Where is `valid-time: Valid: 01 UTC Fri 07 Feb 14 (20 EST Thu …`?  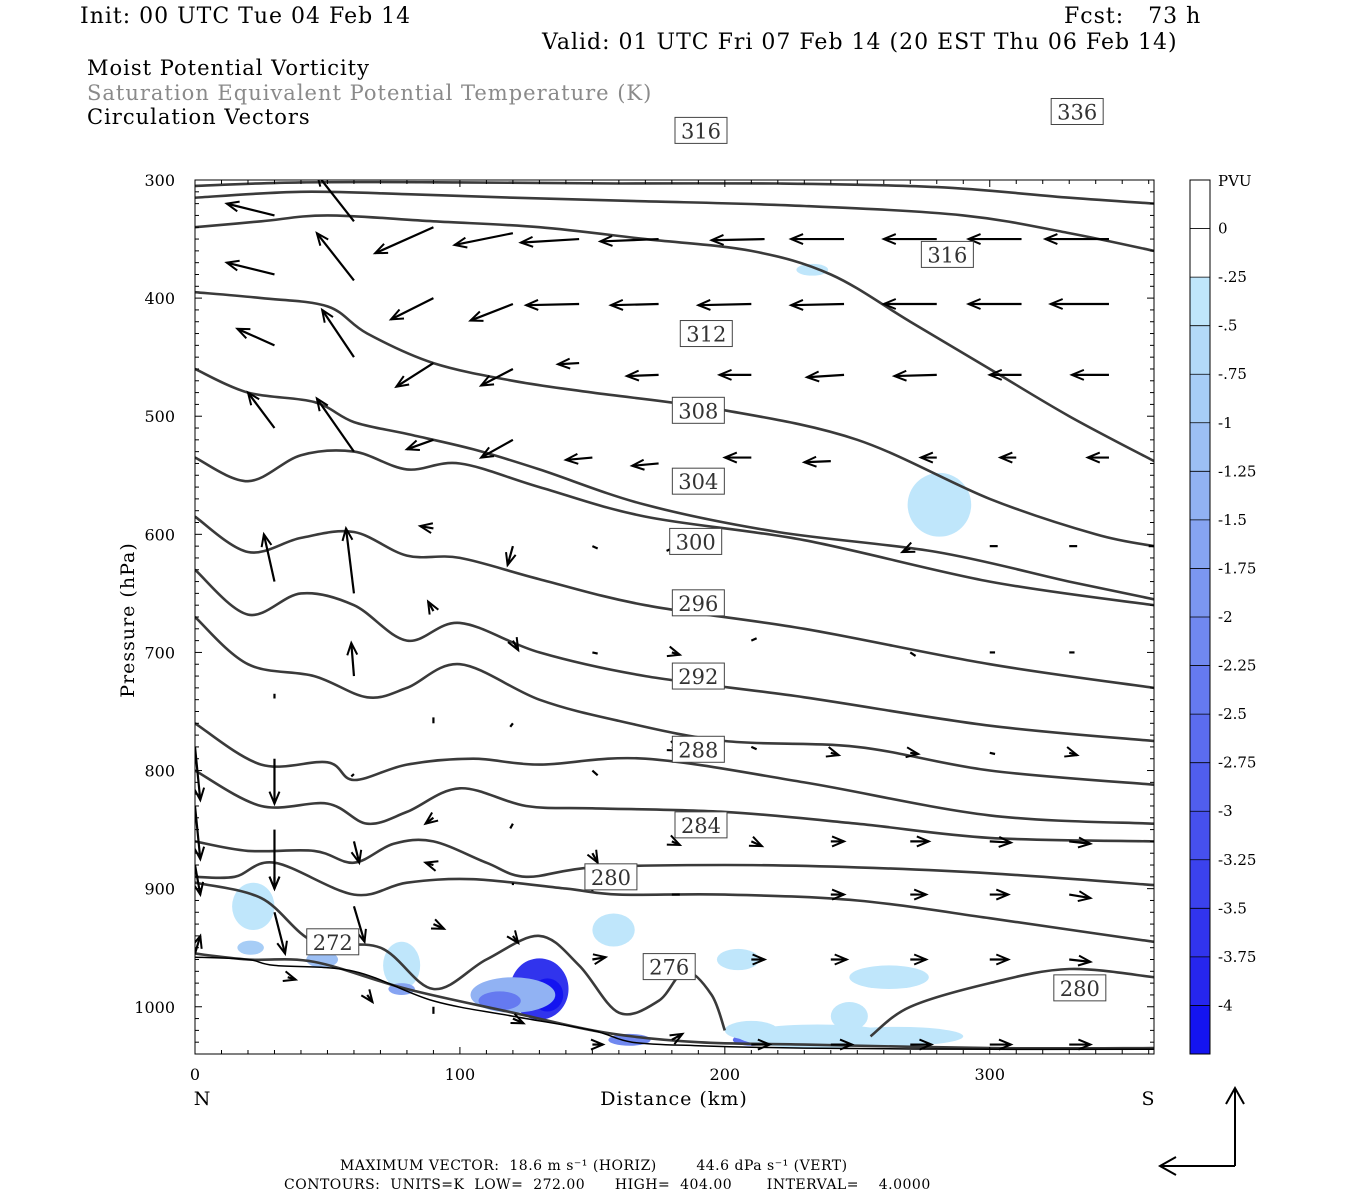
valid-time: Valid: 01 UTC Fri 07 Feb 14 (20 EST Thu … is located at coordinates (860, 42).